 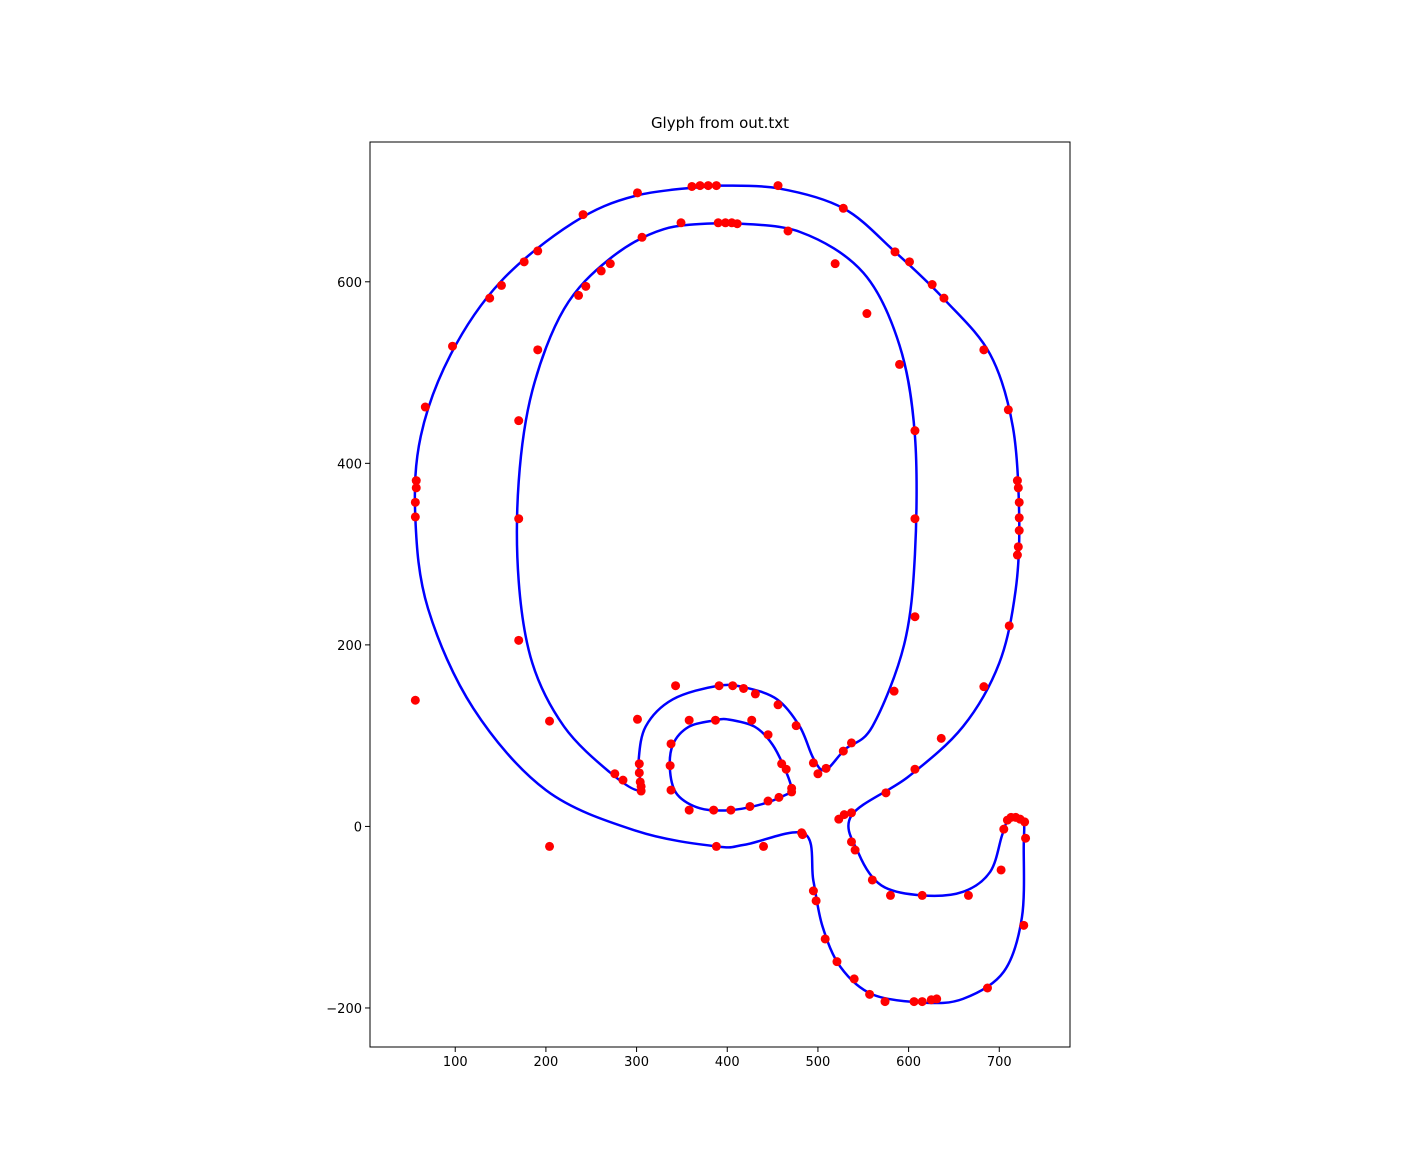 What do you see at coordinates (636, 1062) in the screenshot?
I see `x-tick-label: 300` at bounding box center [636, 1062].